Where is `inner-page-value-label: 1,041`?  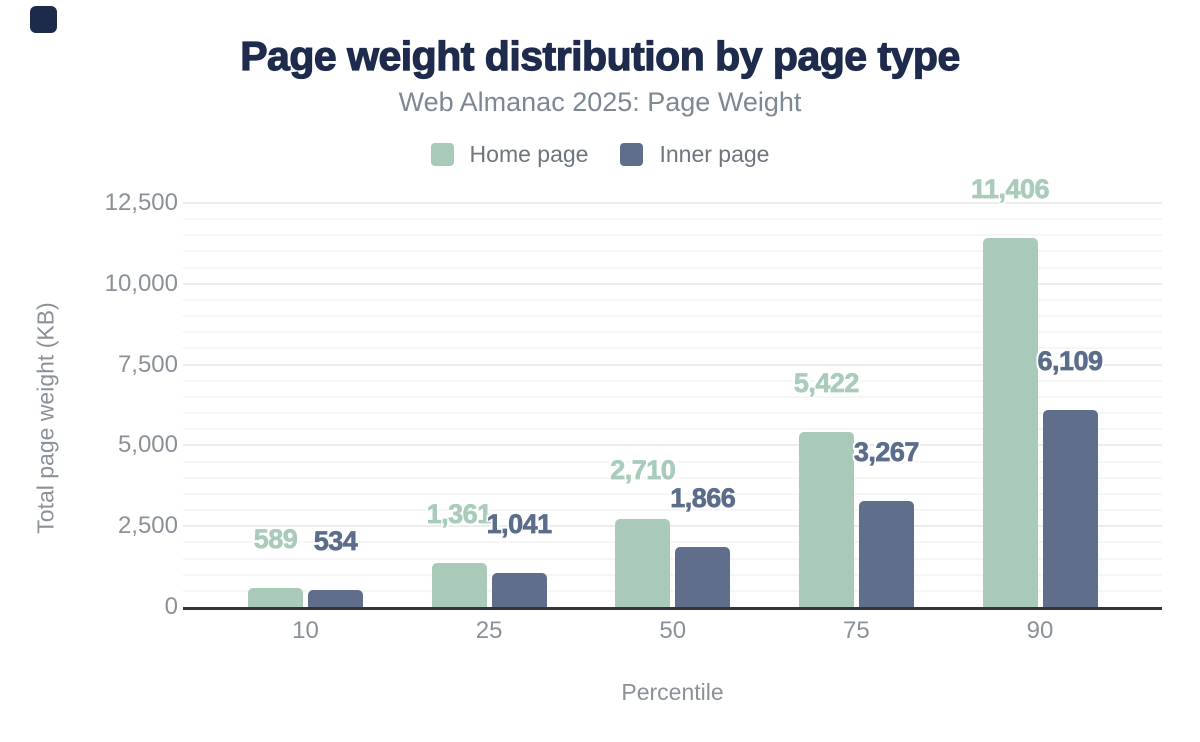
inner-page-value-label: 1,041 is located at coordinates (519, 524).